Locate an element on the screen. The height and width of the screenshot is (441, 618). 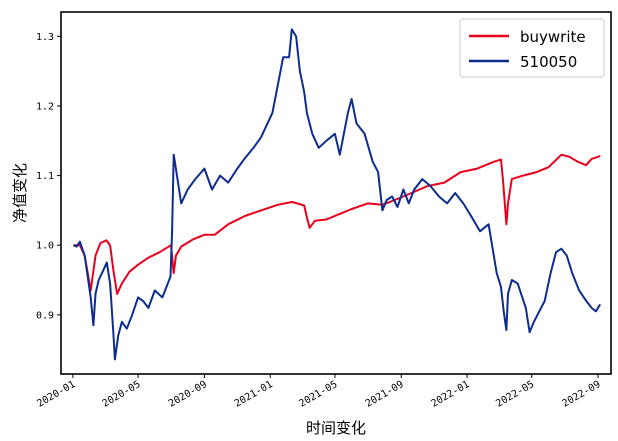
y-tick-label: 0.9 is located at coordinates (45, 315).